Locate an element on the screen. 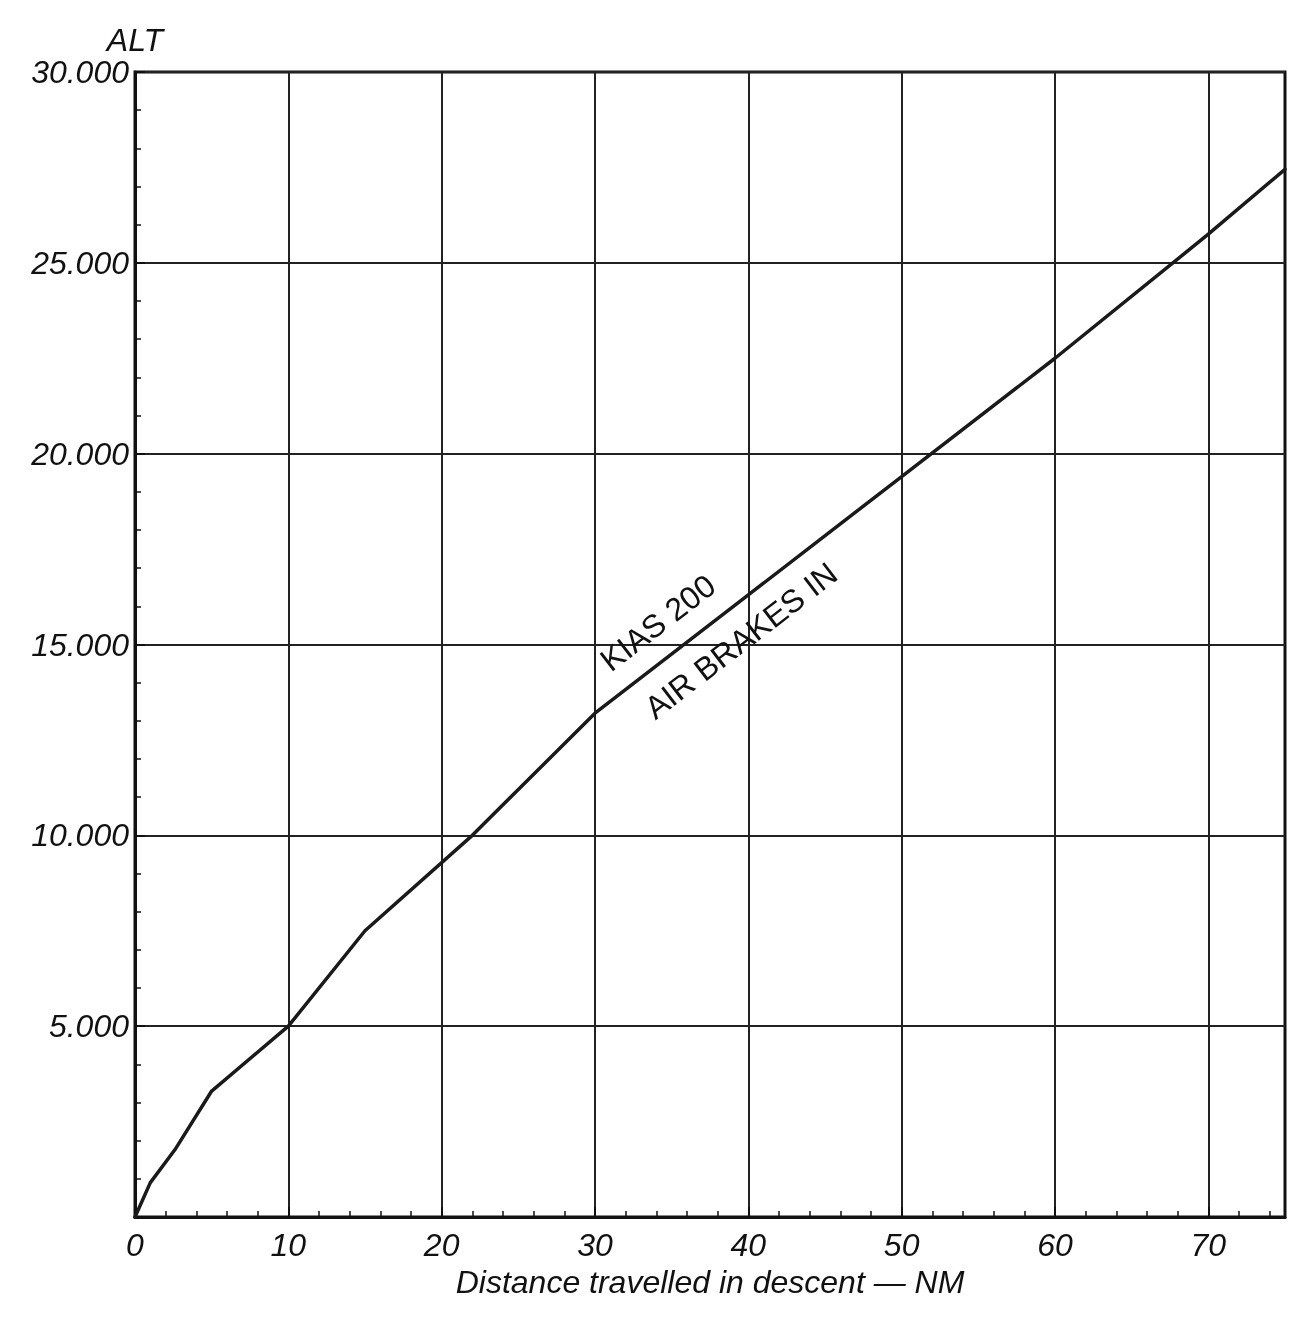 This screenshot has width=1297, height=1318. y-tick-label: 10.000 is located at coordinates (80, 835).